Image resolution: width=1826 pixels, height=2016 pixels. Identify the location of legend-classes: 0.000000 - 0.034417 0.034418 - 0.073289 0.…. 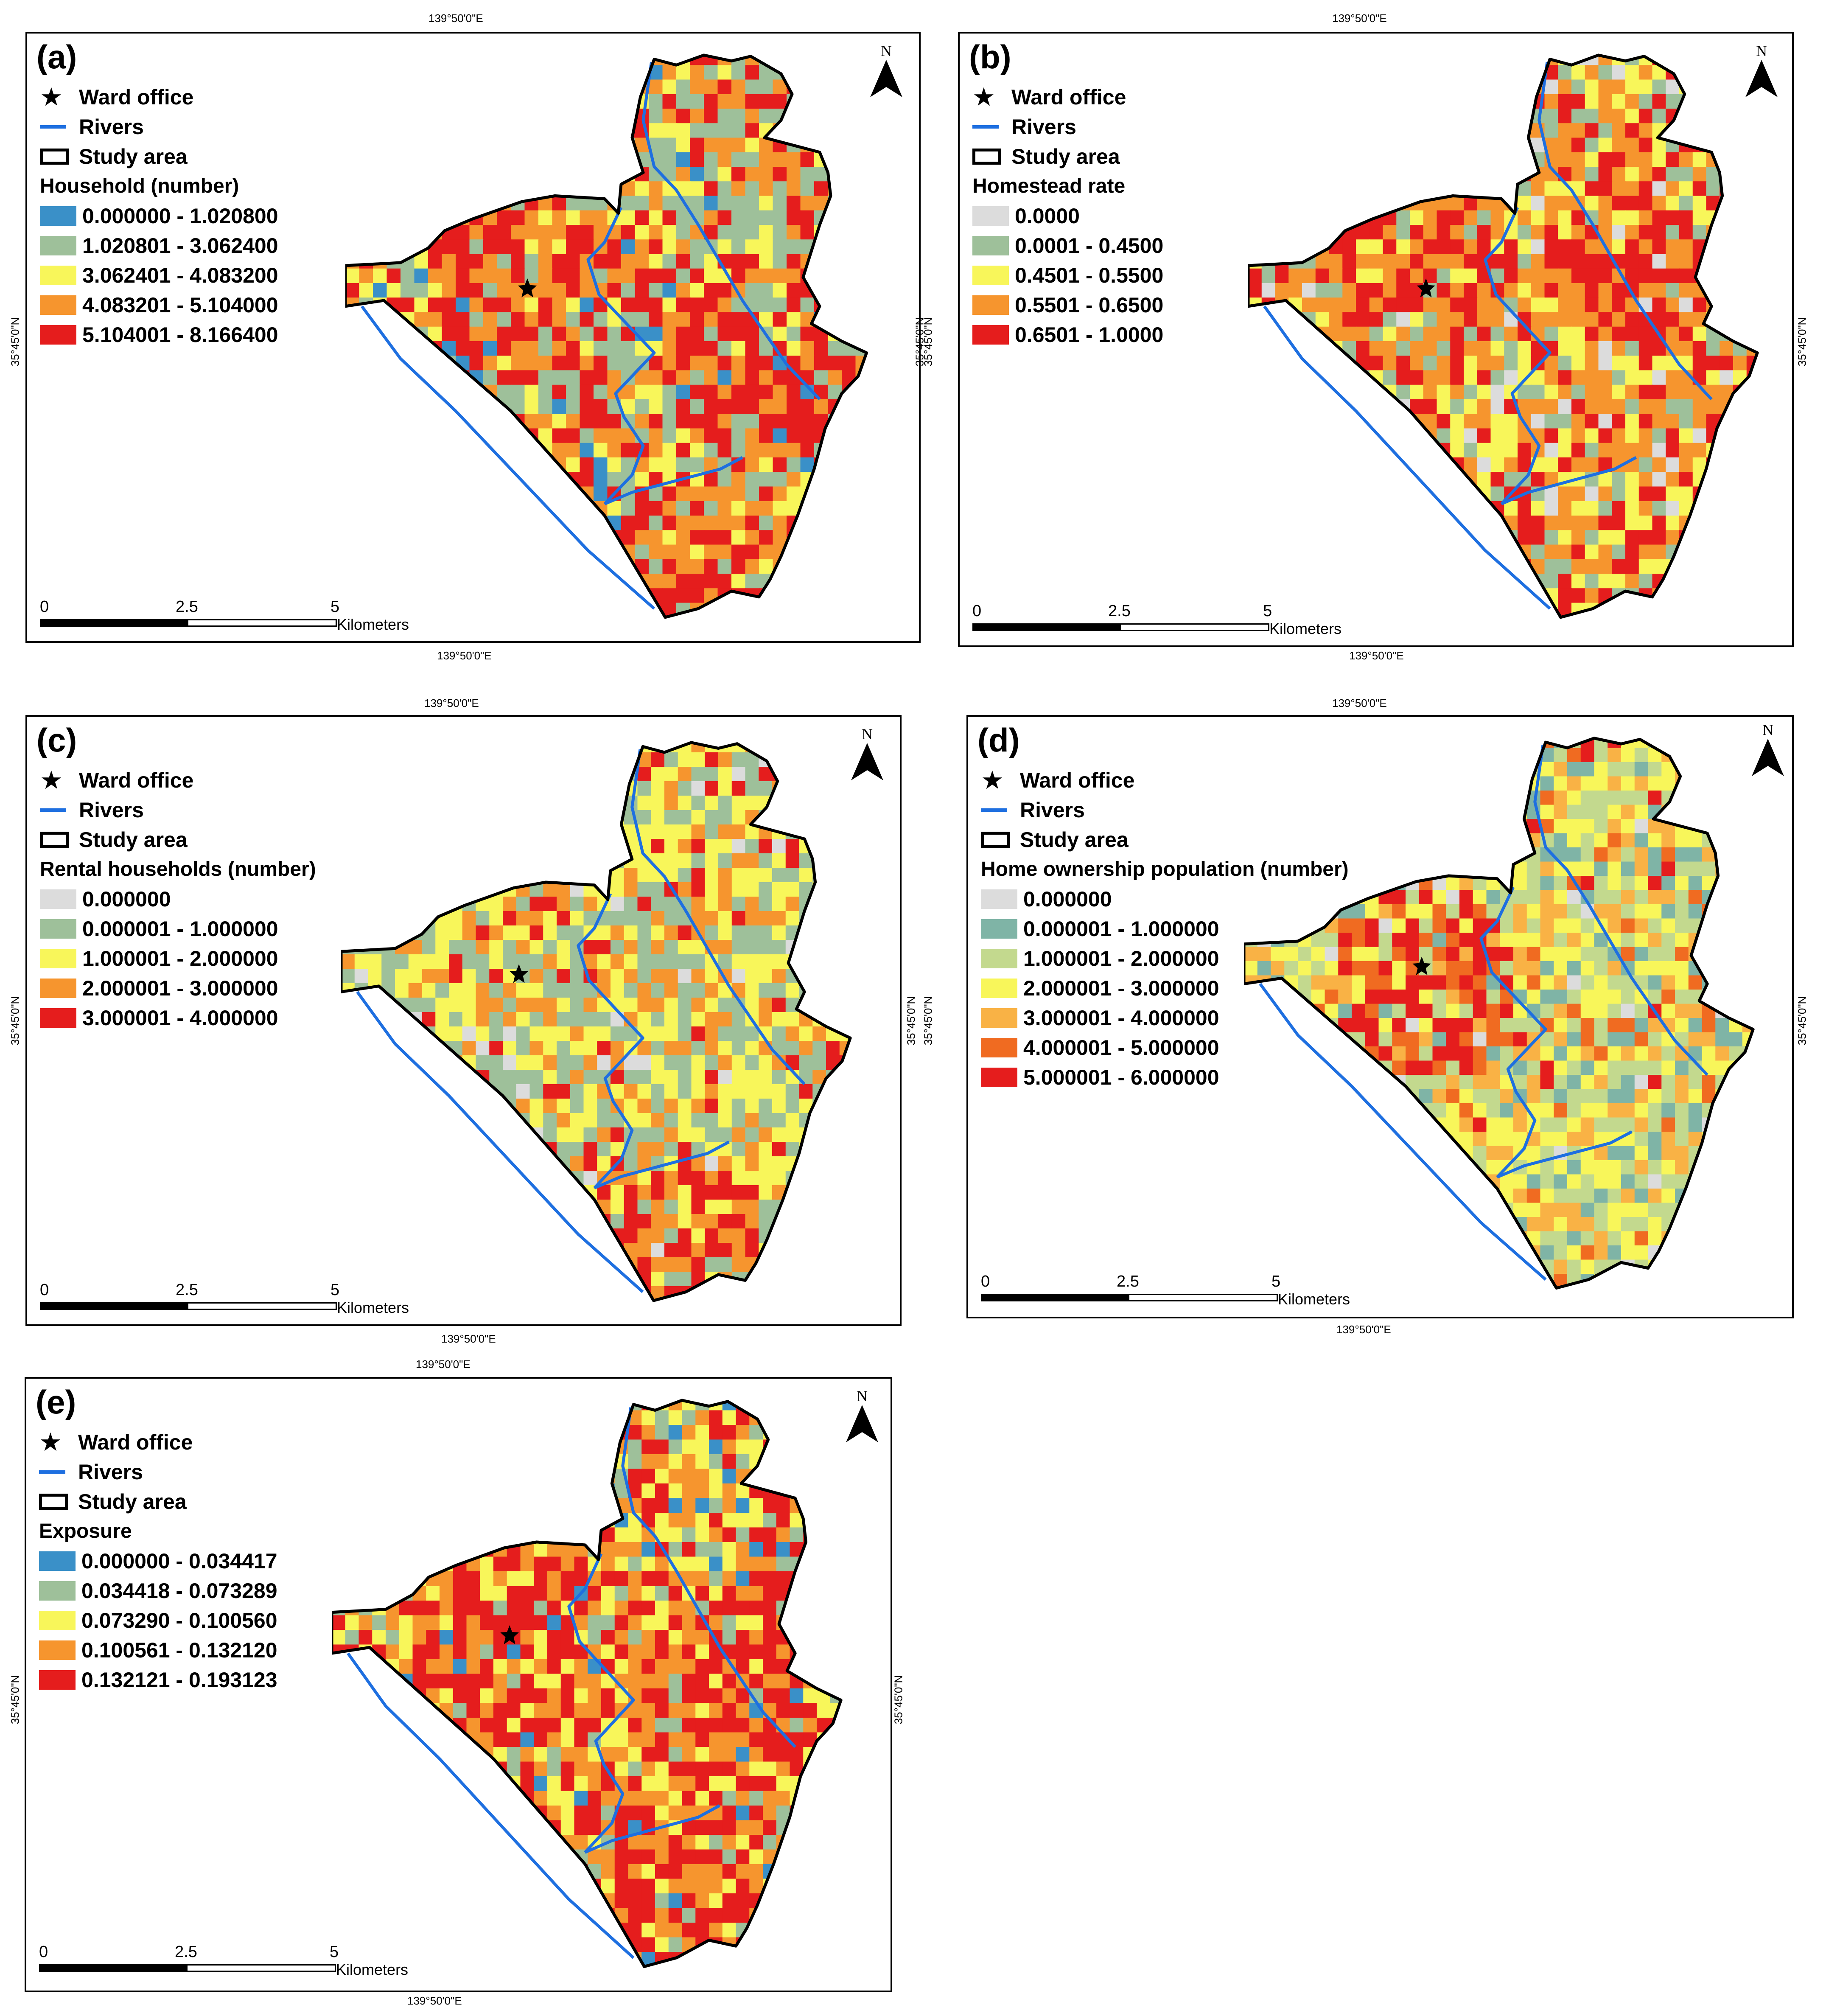
(158, 1620).